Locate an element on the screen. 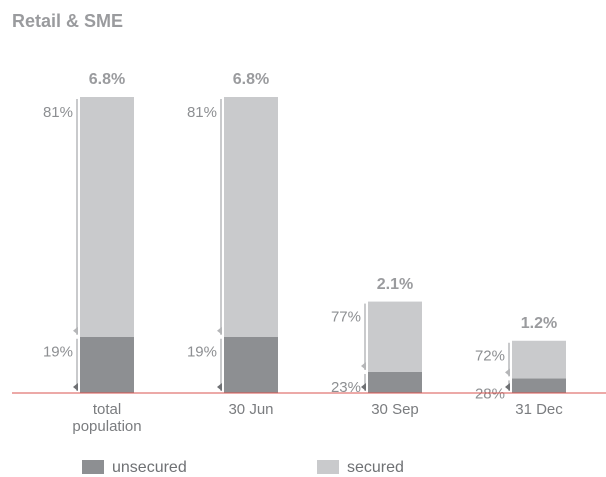 This screenshot has width=606, height=477. chart-title: Retail & SME is located at coordinates (67, 21).